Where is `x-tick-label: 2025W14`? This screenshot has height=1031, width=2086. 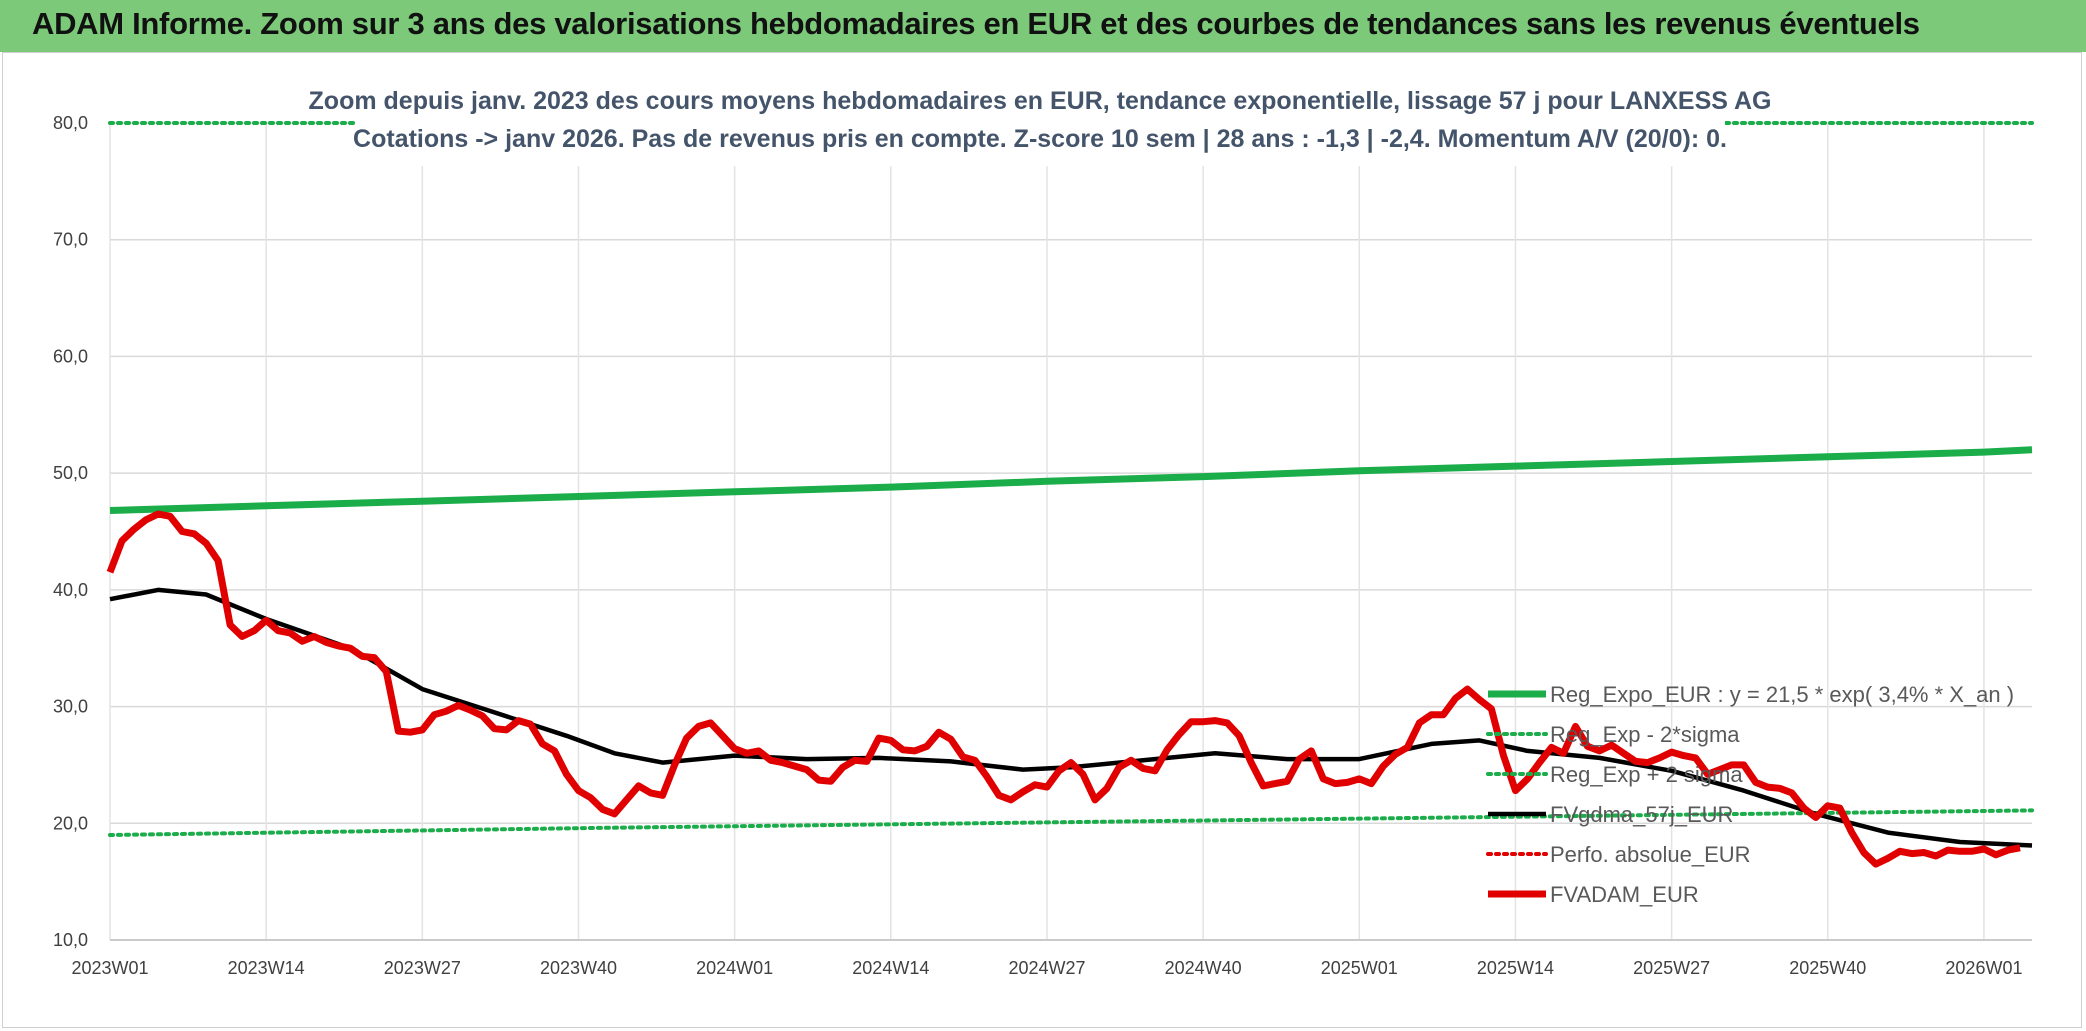 x-tick-label: 2025W14 is located at coordinates (1515, 968).